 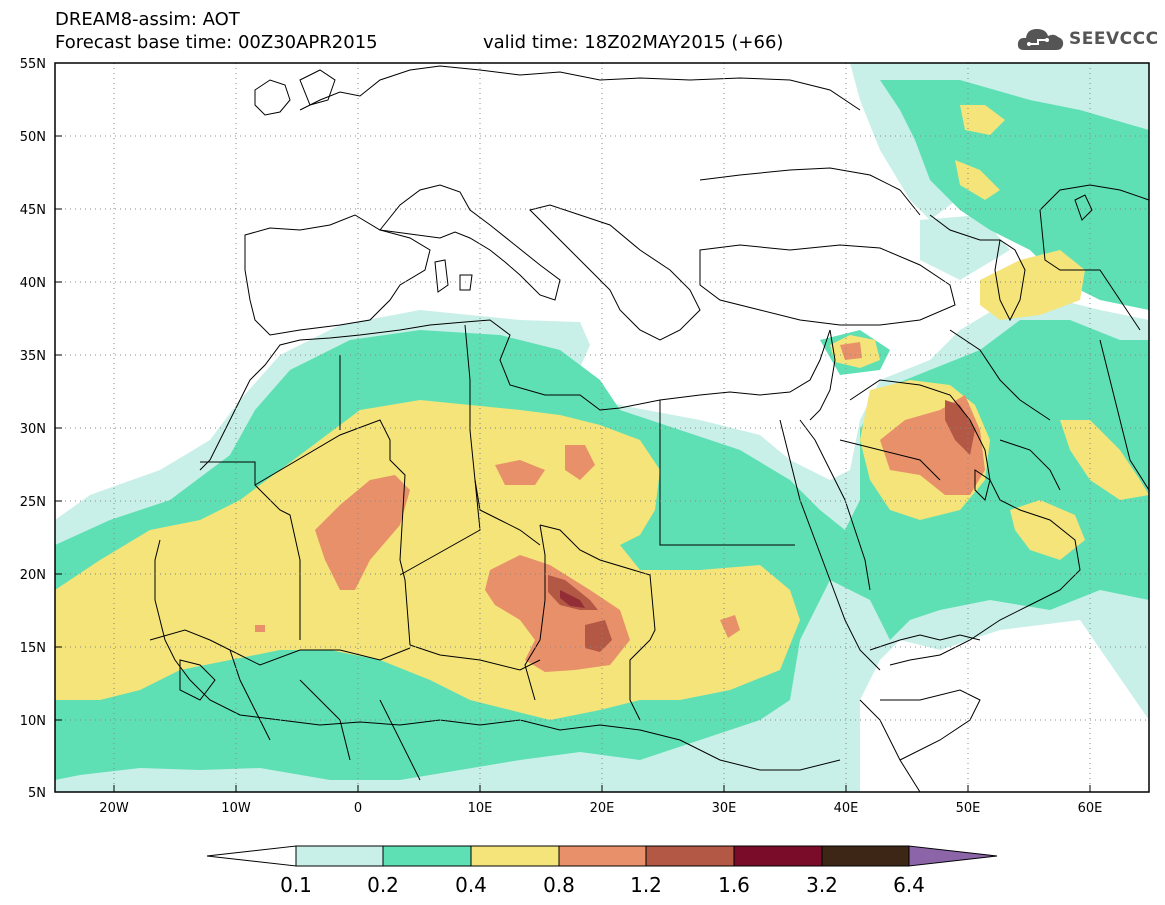 I want to click on lat-label: 35N, so click(x=33, y=356).